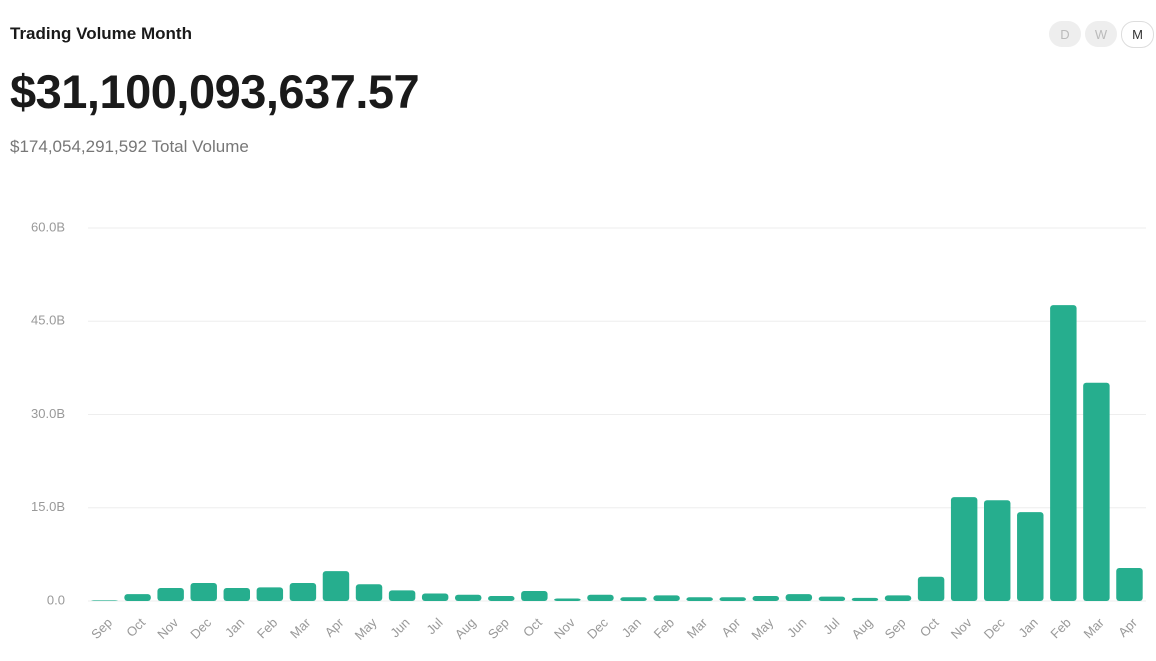 The image size is (1156, 661). I want to click on y-tick-label: 45.0B, so click(48, 320).